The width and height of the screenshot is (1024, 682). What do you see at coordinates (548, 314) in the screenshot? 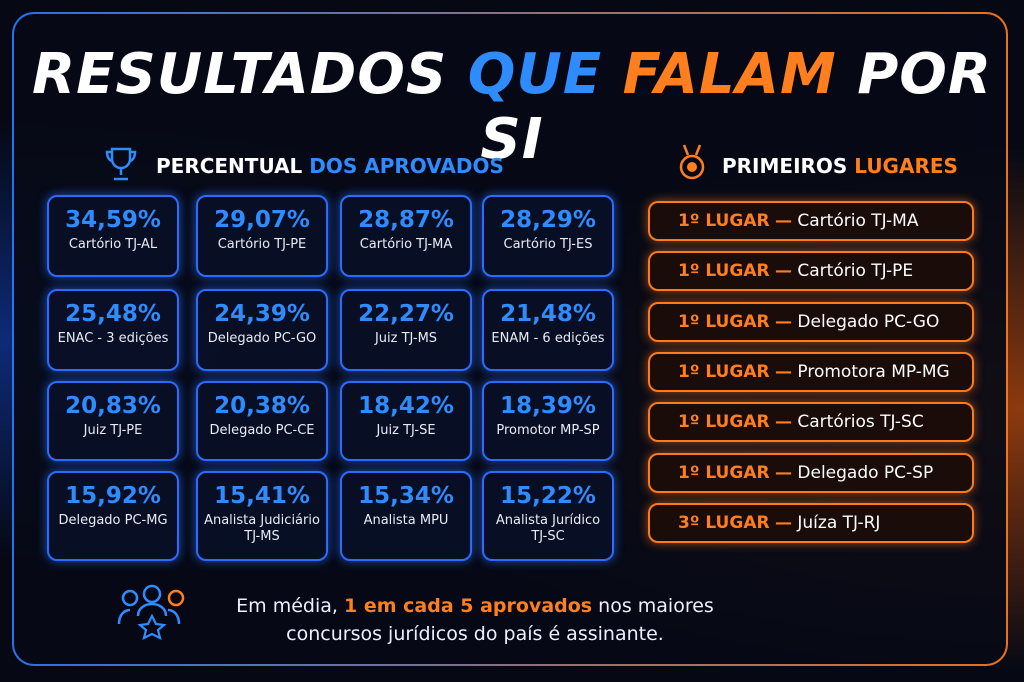
I see `stat-value: 21,48%` at bounding box center [548, 314].